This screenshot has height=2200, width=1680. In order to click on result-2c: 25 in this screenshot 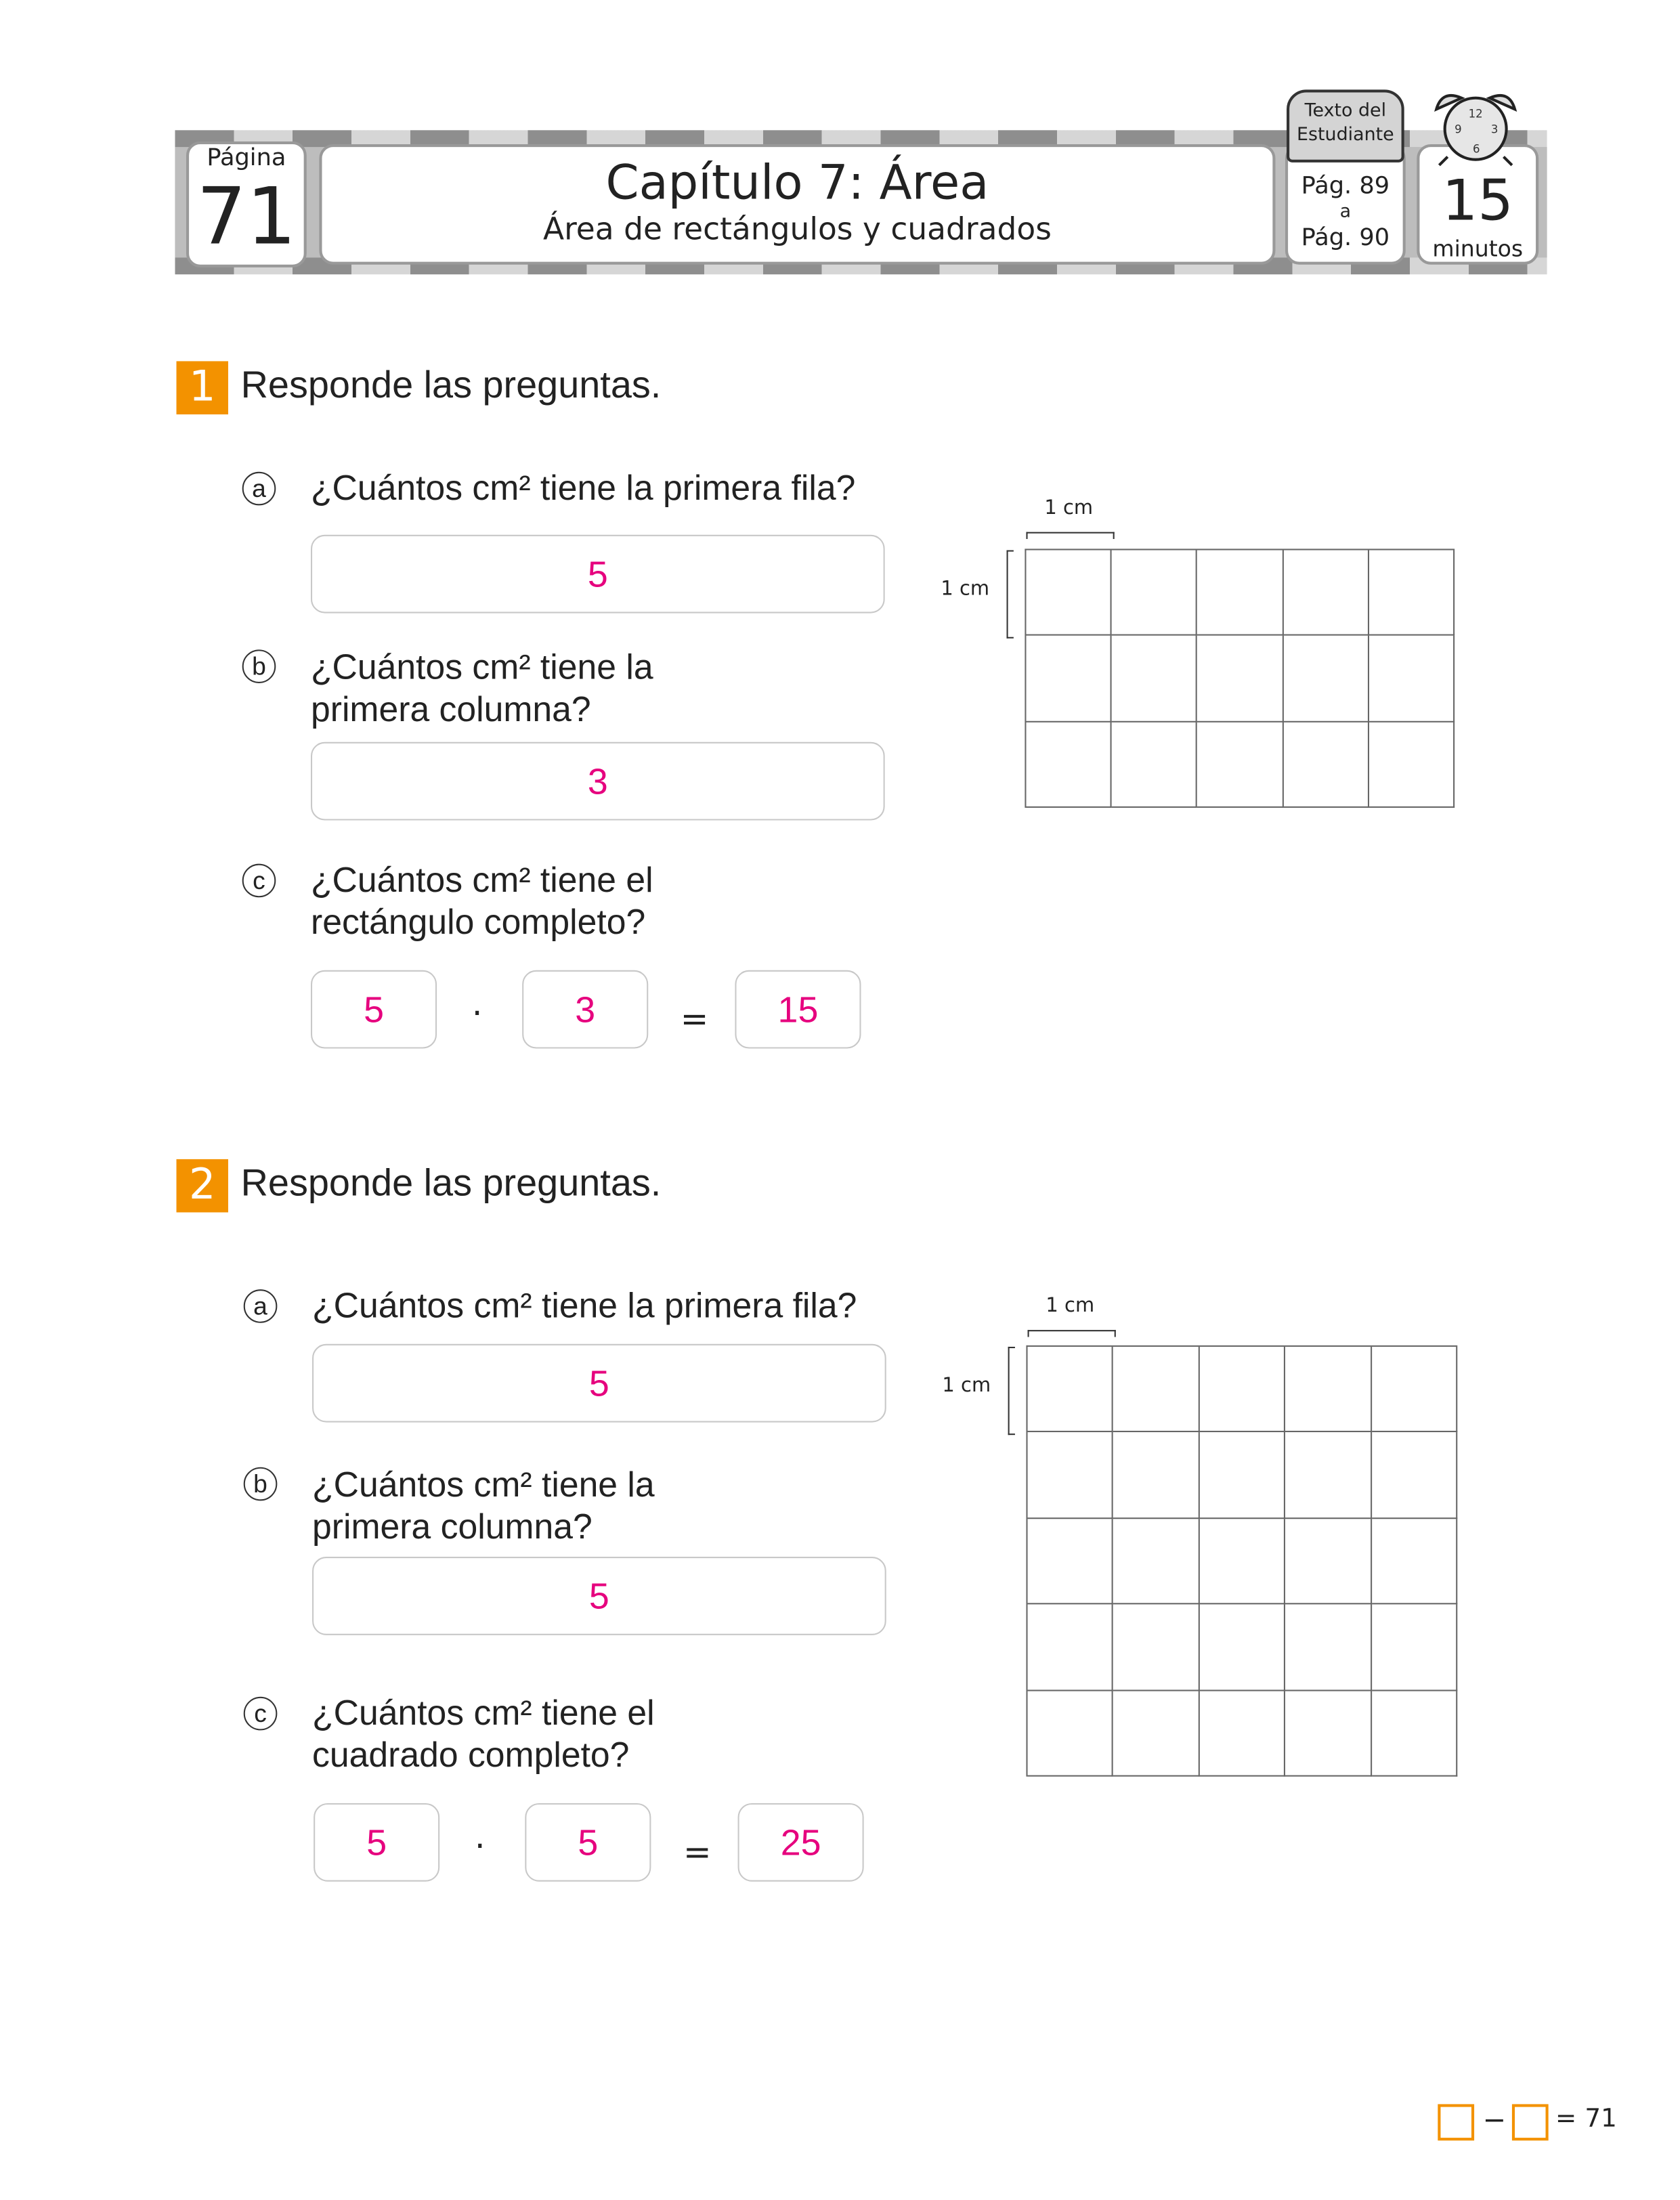, I will do `click(800, 1842)`.